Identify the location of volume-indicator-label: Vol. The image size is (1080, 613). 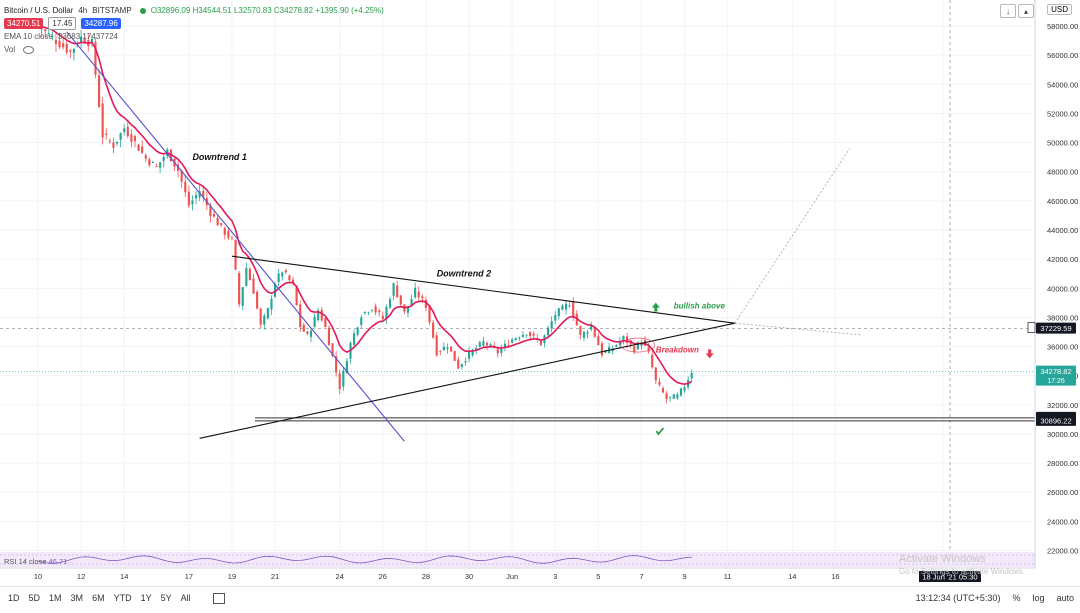
(10, 49).